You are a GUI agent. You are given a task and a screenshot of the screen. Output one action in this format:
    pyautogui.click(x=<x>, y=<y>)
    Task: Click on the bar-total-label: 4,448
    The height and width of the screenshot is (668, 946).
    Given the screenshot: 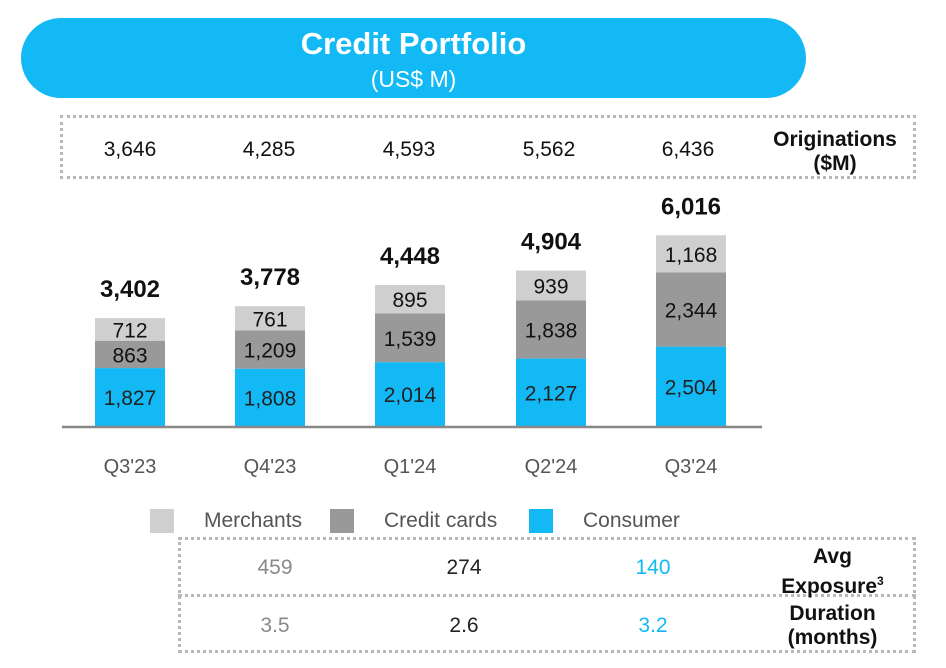 What is the action you would take?
    pyautogui.click(x=410, y=256)
    